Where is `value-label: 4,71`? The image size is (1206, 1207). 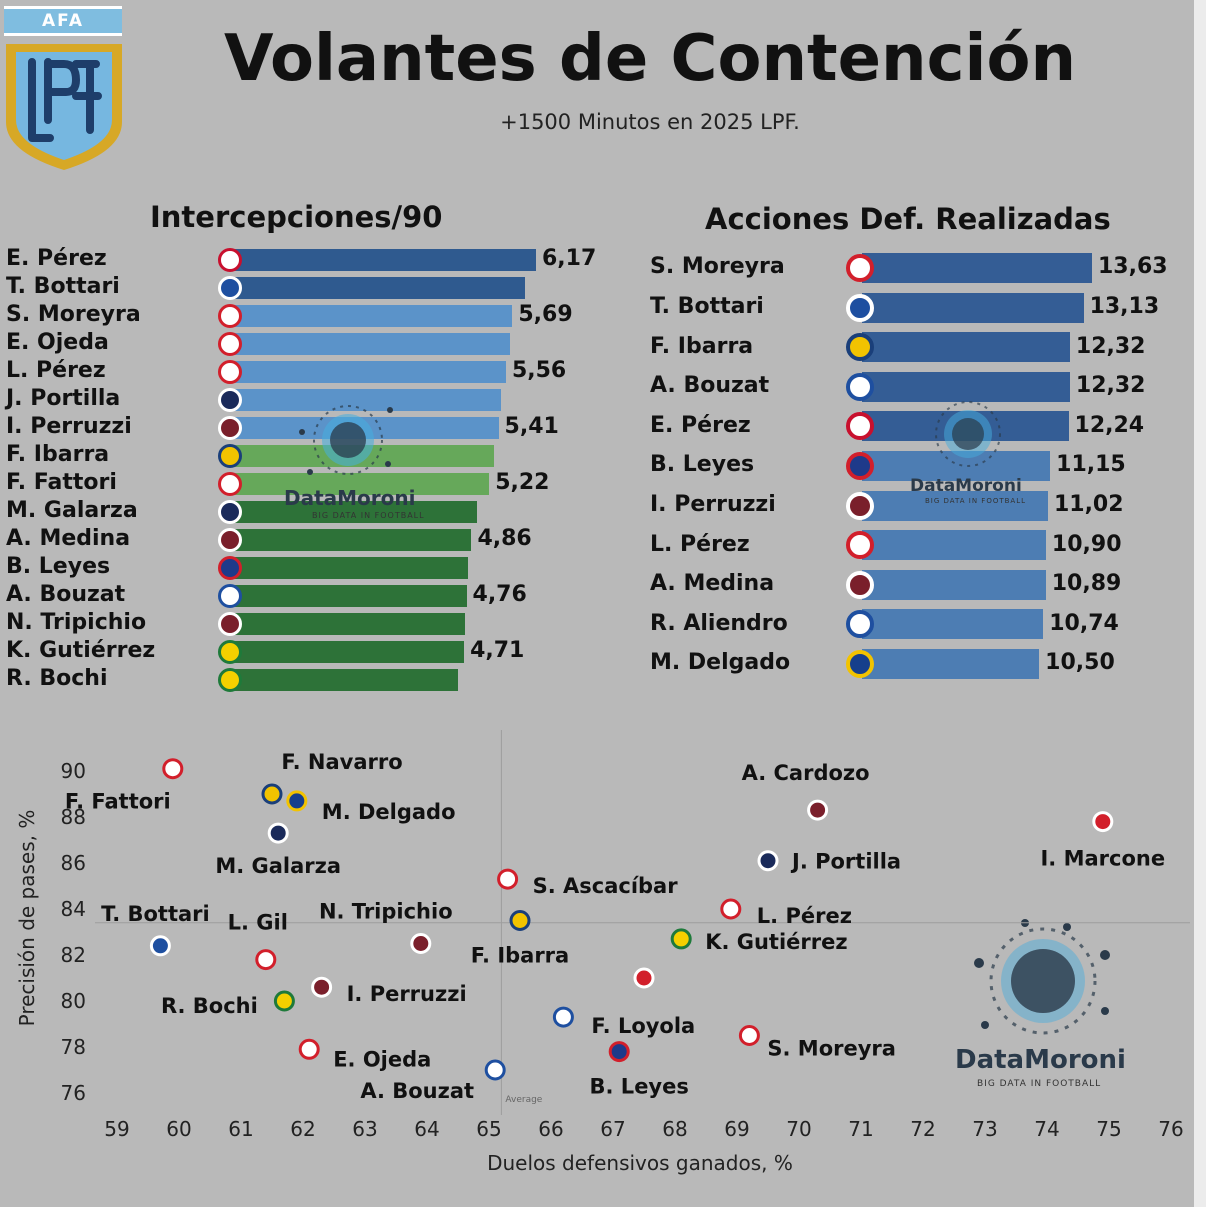
value-label: 4,71 is located at coordinates (497, 651).